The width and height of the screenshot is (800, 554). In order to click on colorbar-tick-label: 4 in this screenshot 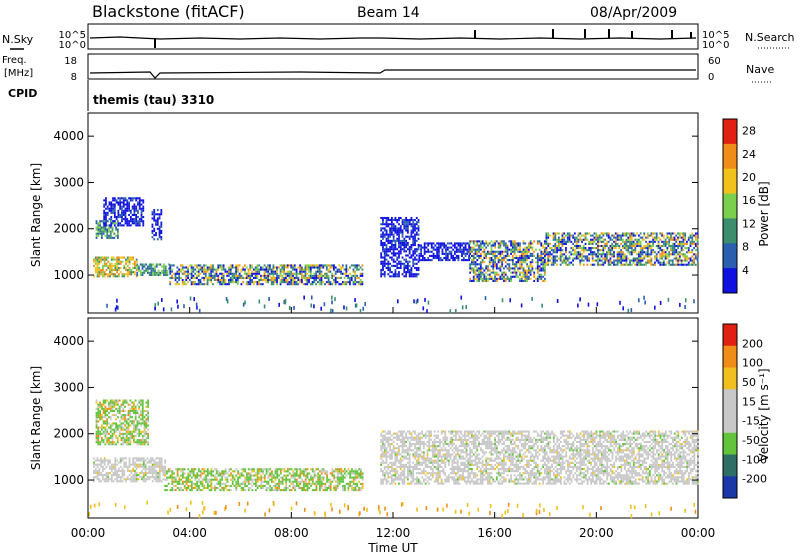, I will do `click(745, 270)`.